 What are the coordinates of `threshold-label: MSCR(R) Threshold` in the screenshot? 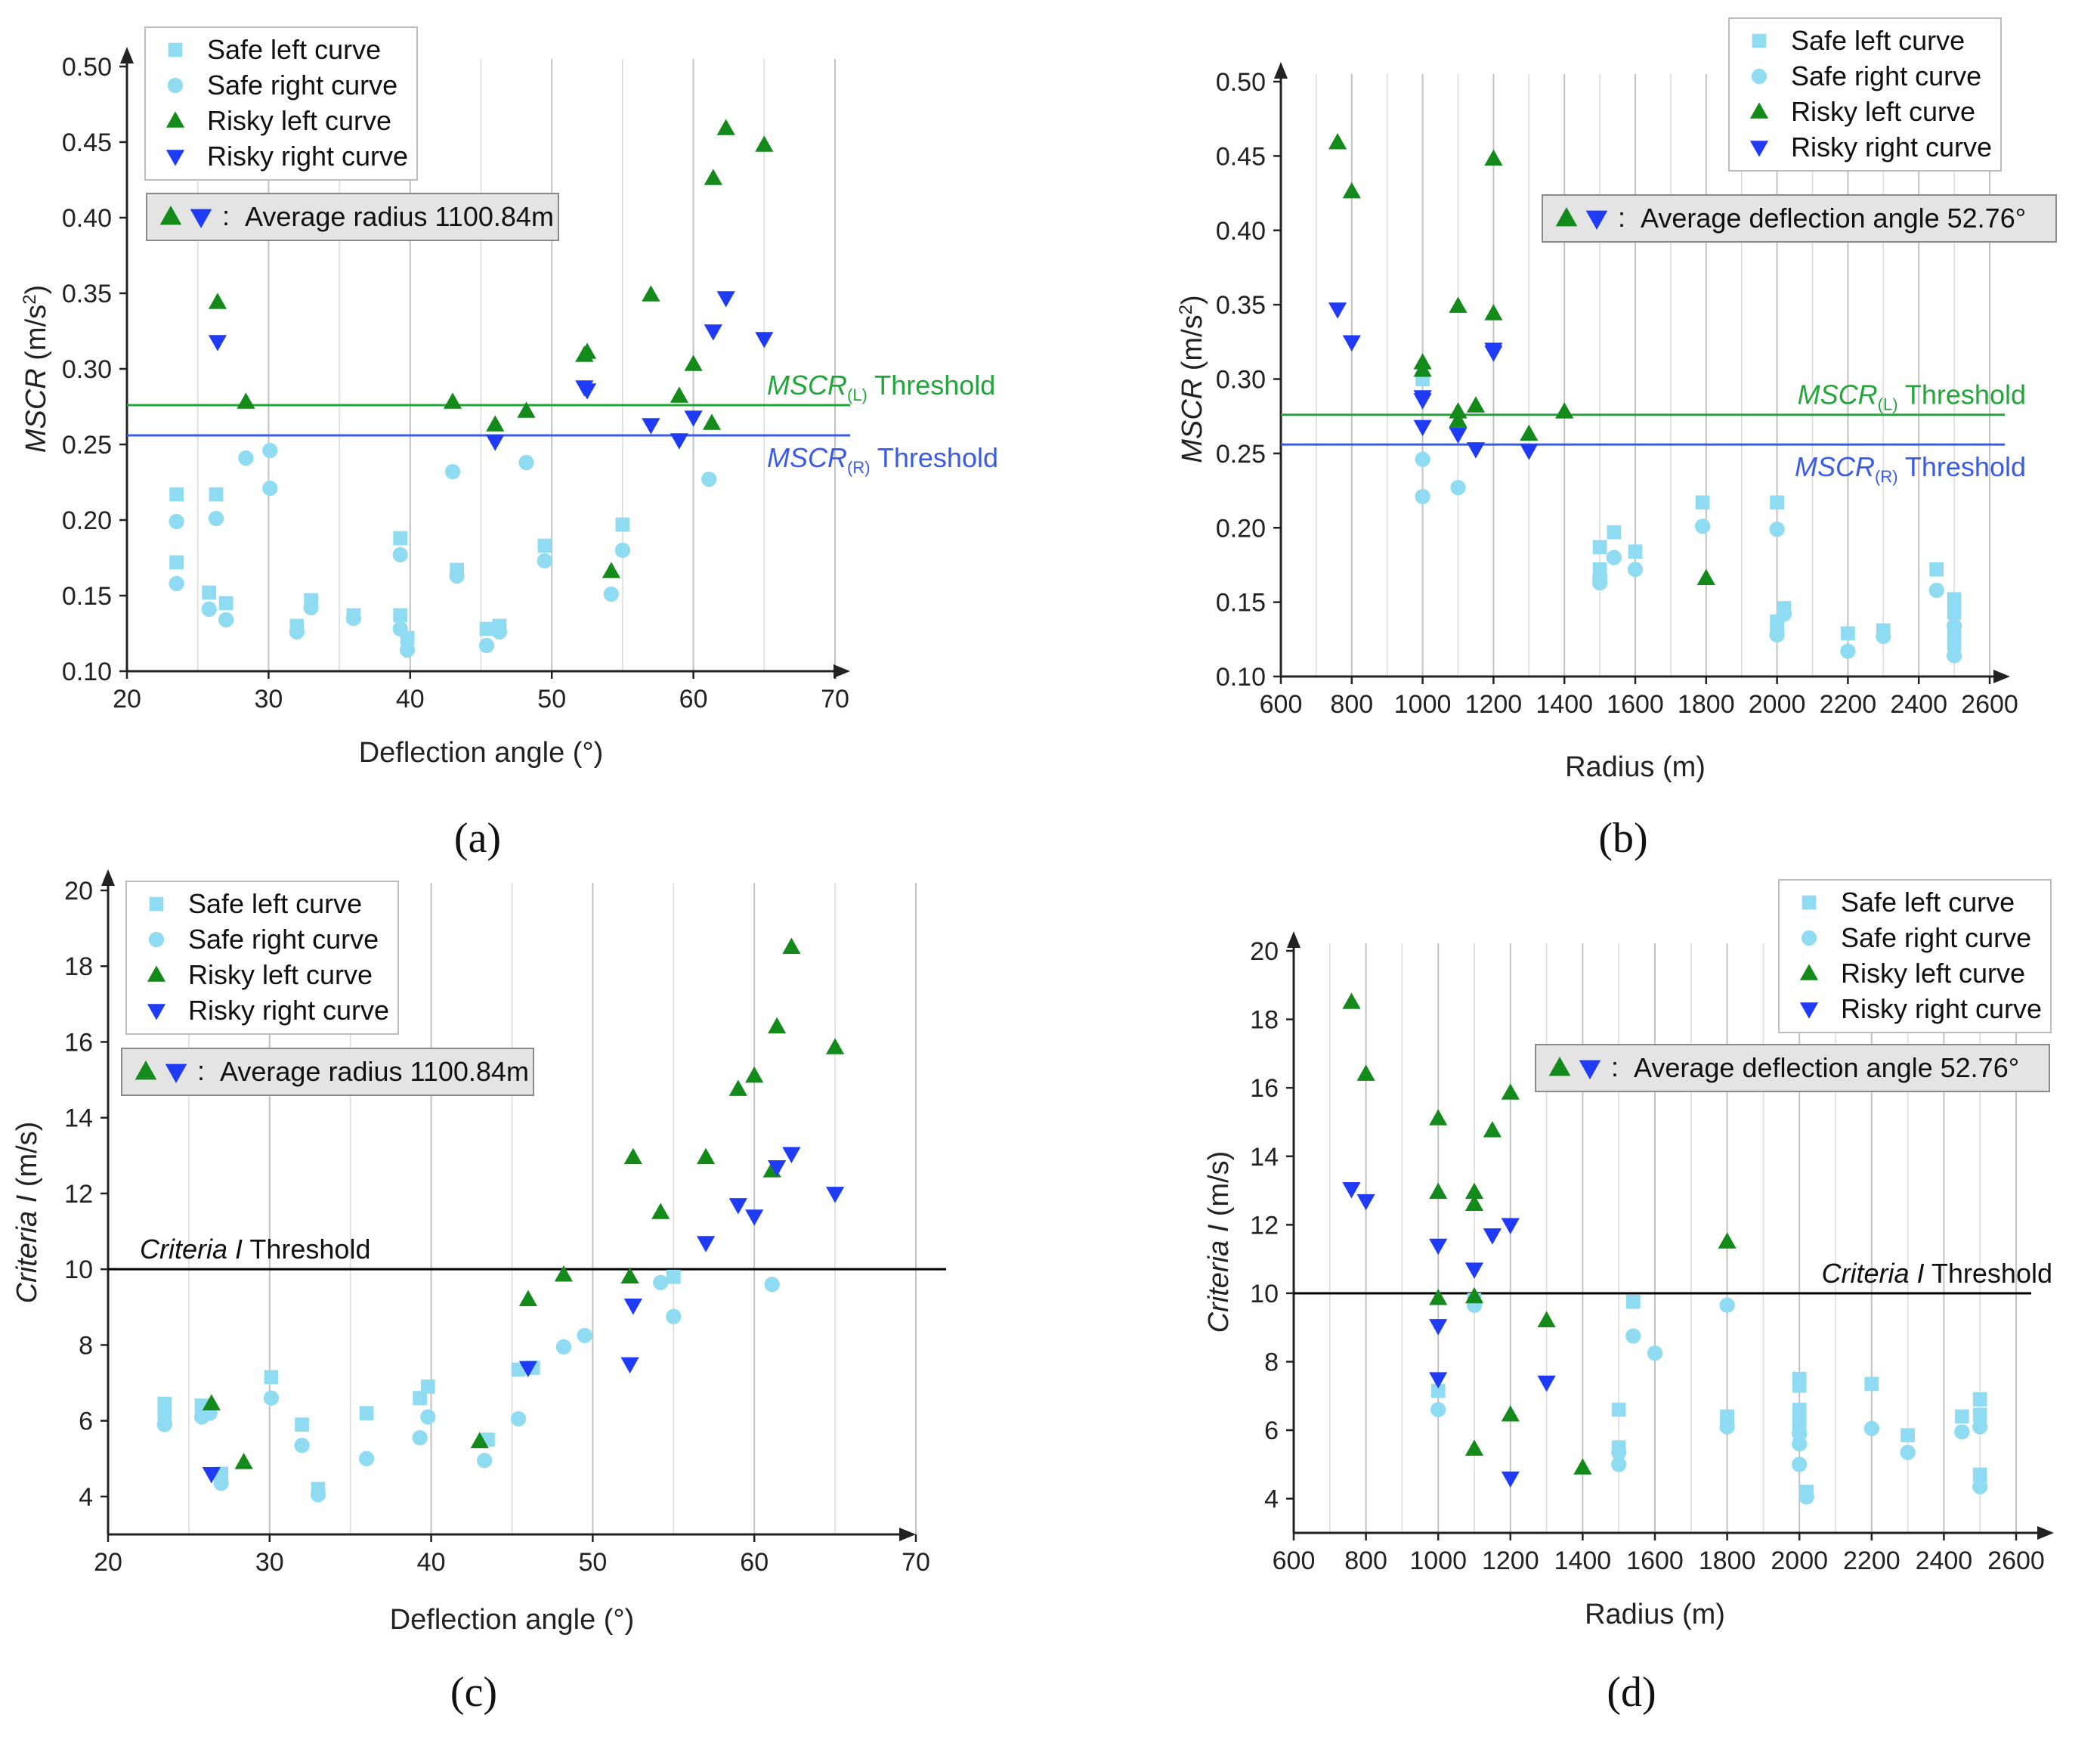 It's located at (882, 459).